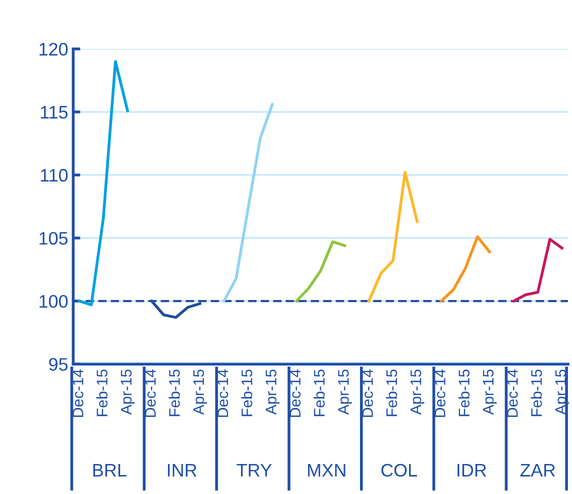 Image resolution: width=572 pixels, height=494 pixels. What do you see at coordinates (538, 470) in the screenshot?
I see `text: ZAR` at bounding box center [538, 470].